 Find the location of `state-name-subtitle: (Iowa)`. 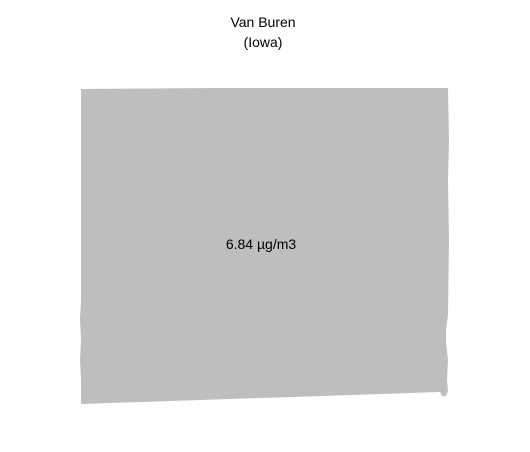

state-name-subtitle: (Iowa) is located at coordinates (263, 42).